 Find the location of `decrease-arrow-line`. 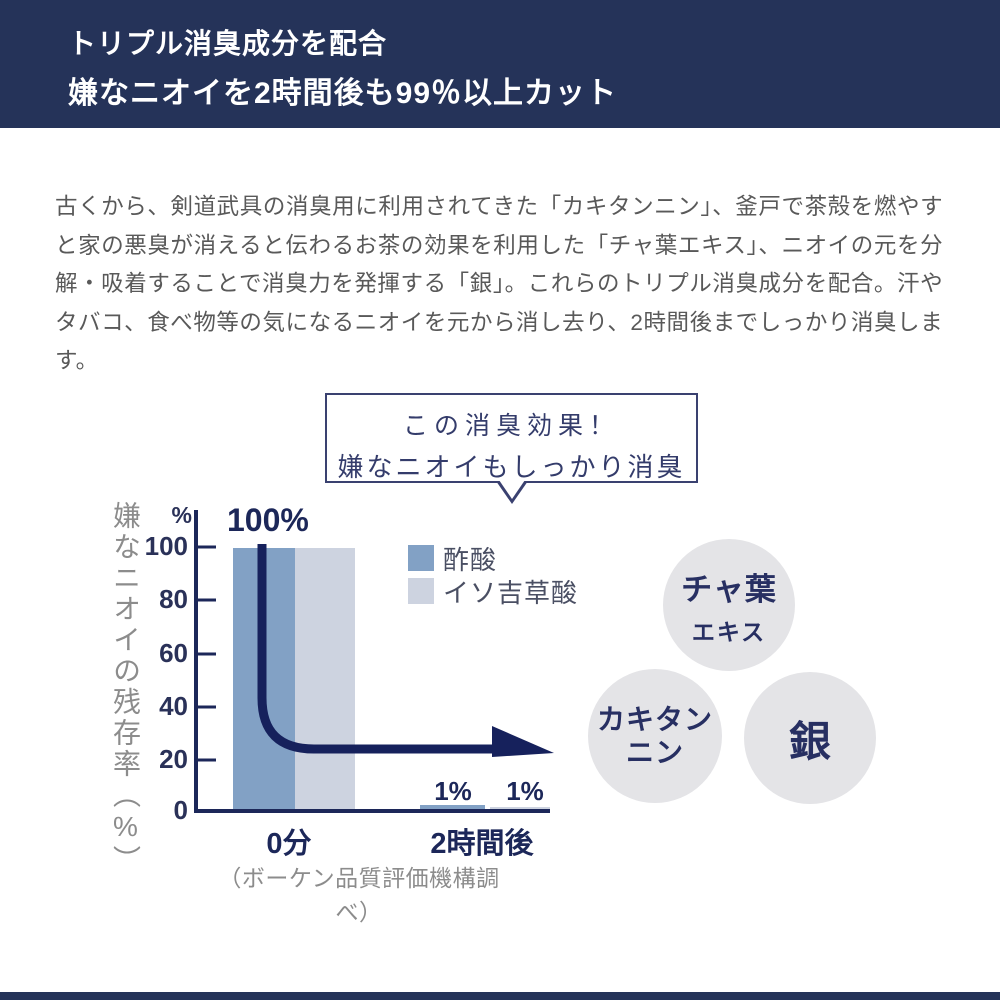

decrease-arrow-line is located at coordinates (377, 649).